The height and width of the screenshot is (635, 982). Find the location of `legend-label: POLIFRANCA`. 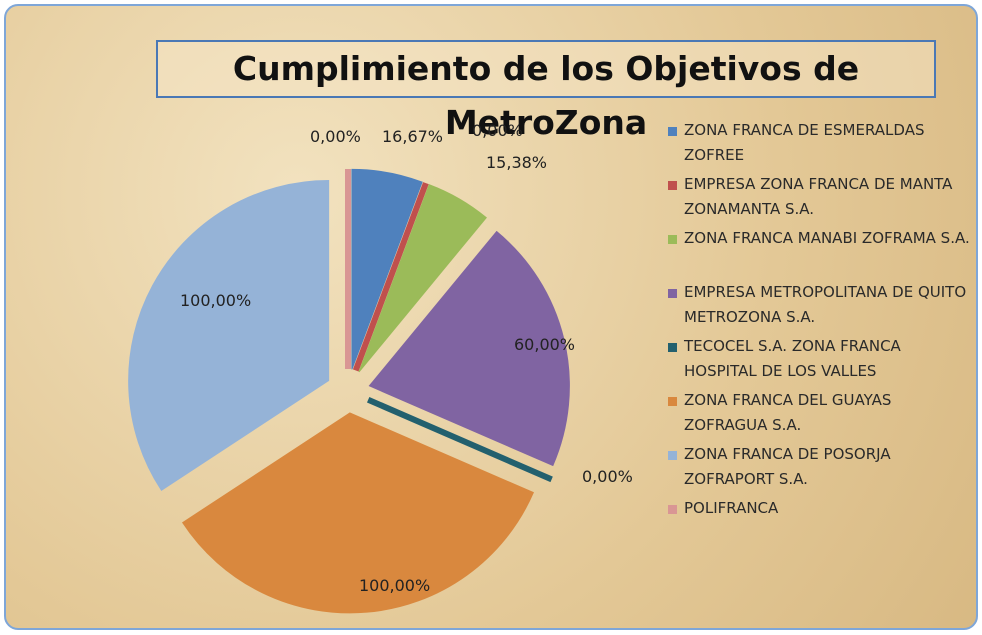

legend-label: POLIFRANCA is located at coordinates (731, 508).